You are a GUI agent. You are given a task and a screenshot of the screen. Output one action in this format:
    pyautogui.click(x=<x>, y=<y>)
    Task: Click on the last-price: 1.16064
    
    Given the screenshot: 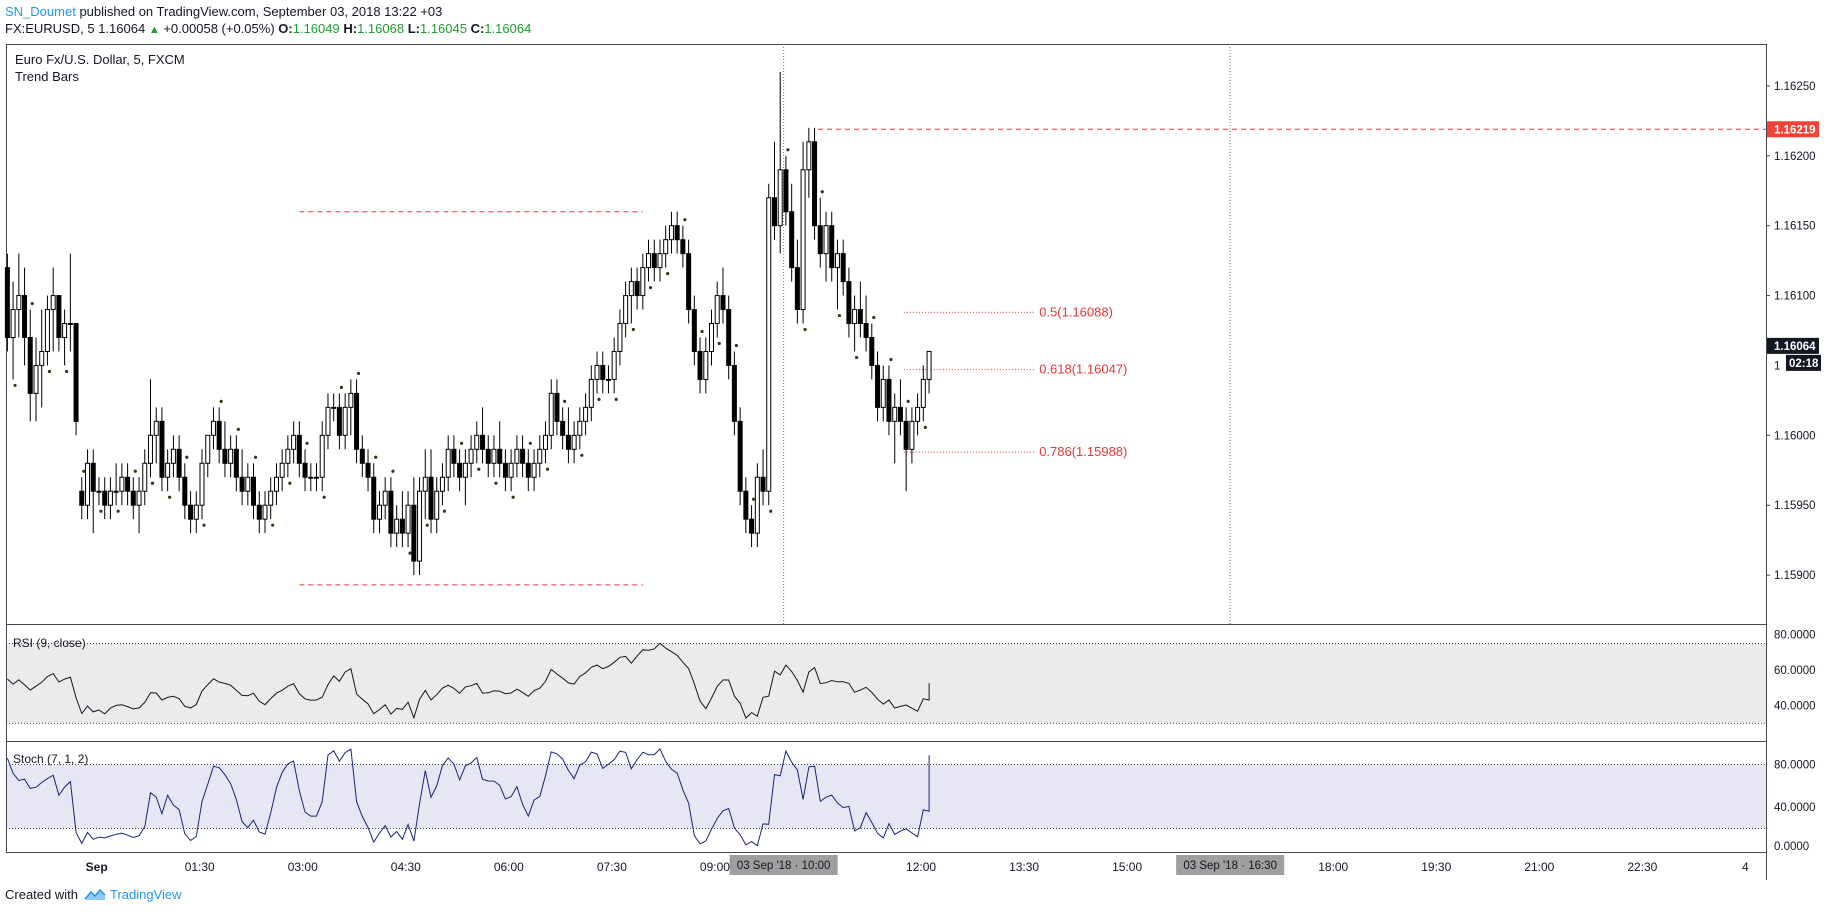 What is the action you would take?
    pyautogui.click(x=122, y=28)
    